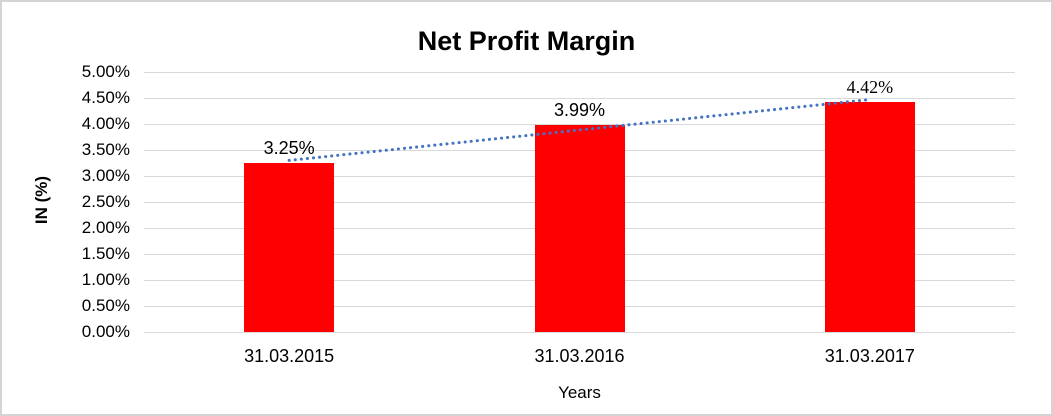 This screenshot has width=1053, height=416. I want to click on x-axis-title: Years, so click(579, 392).